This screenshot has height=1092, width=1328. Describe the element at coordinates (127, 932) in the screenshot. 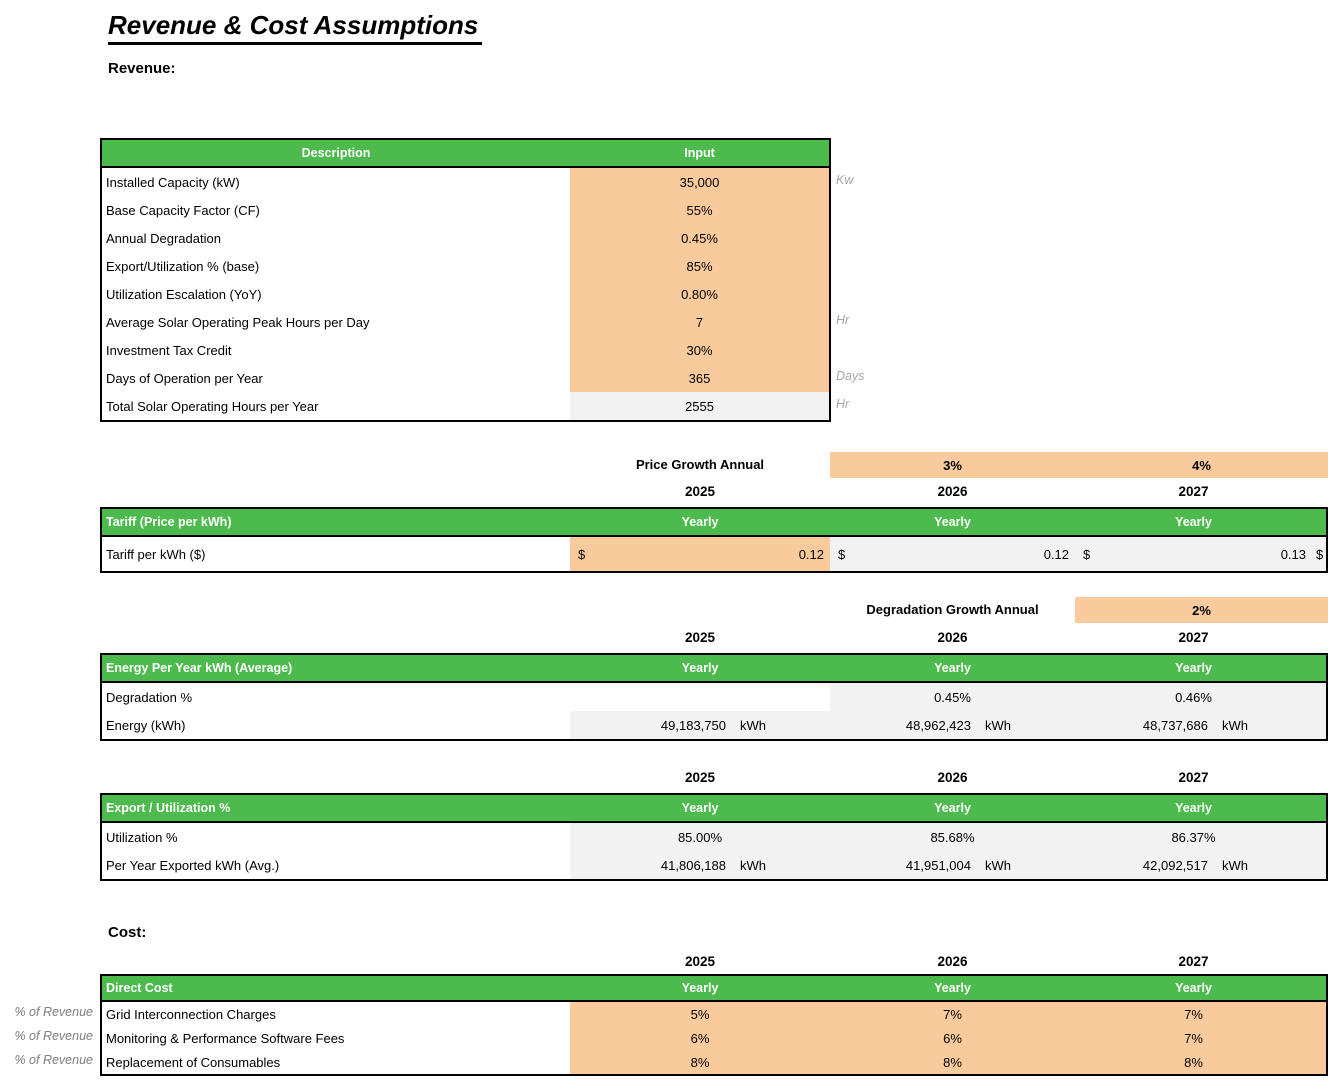

I see `section-label-cost: Cost:` at that location.